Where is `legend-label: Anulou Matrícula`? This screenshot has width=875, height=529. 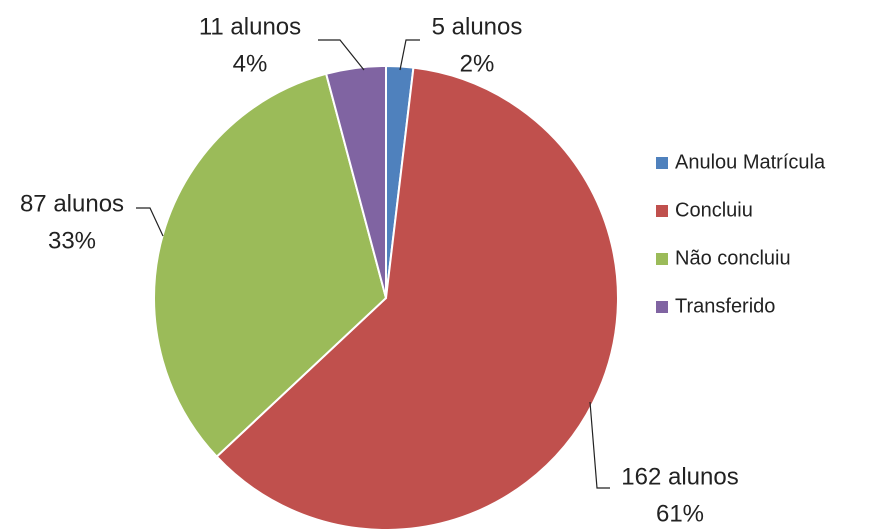
legend-label: Anulou Matrícula is located at coordinates (750, 162).